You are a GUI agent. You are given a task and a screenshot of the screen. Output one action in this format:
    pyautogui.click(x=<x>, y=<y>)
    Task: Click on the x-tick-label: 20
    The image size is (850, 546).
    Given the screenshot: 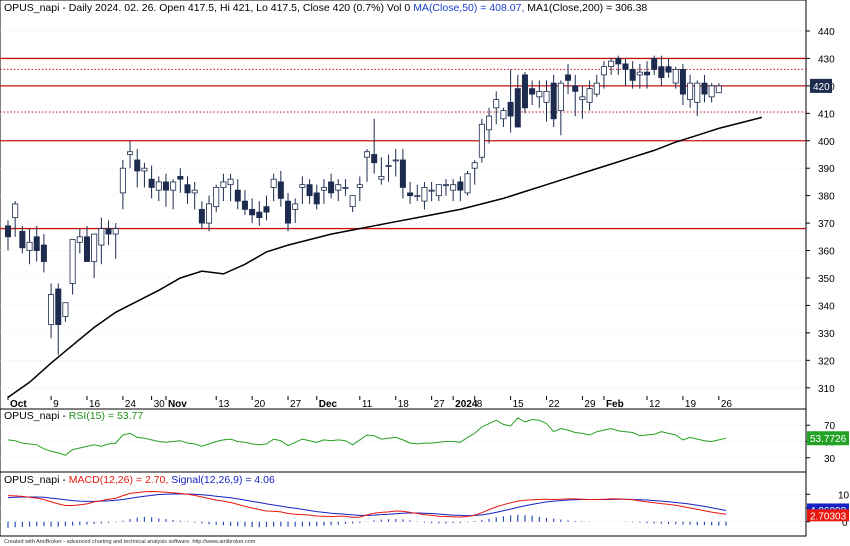 What is the action you would take?
    pyautogui.click(x=260, y=404)
    